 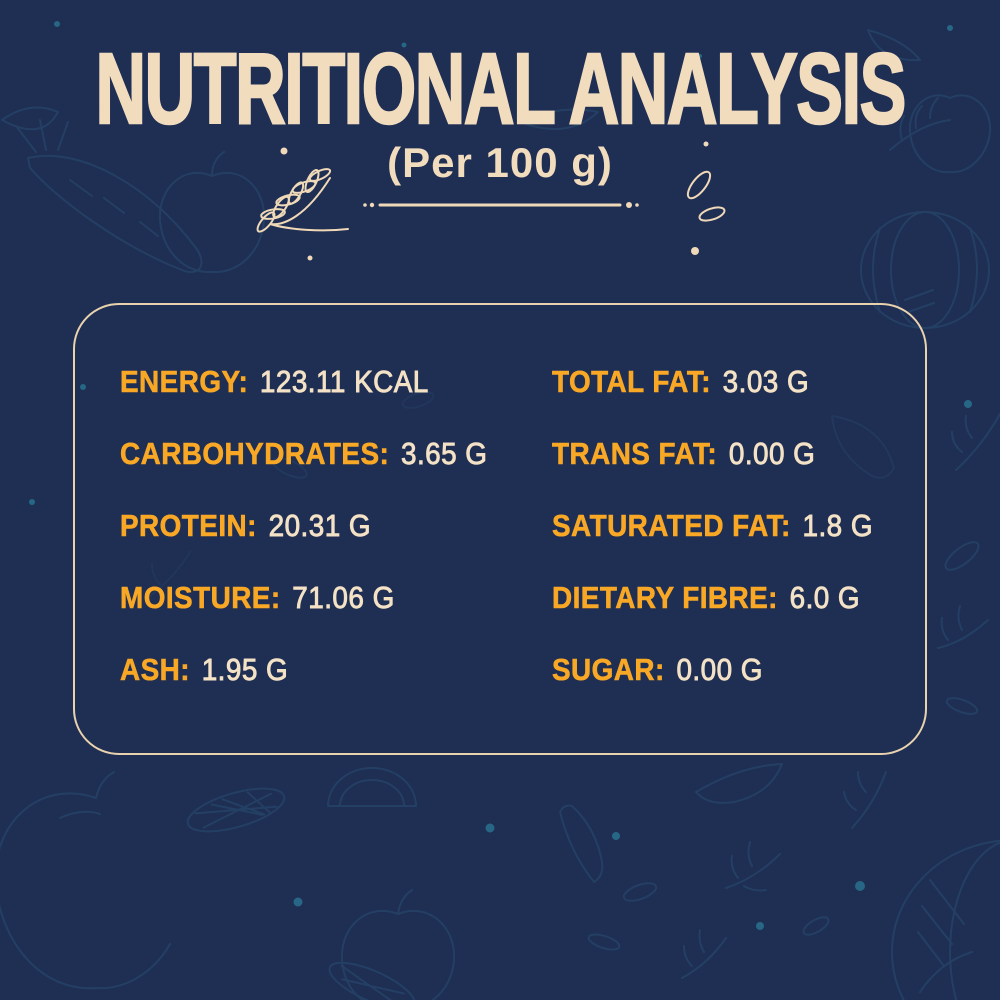 What do you see at coordinates (716, 381) in the screenshot?
I see `nutrition-row-total-fat: TOTAL FAT: 3.03 G` at bounding box center [716, 381].